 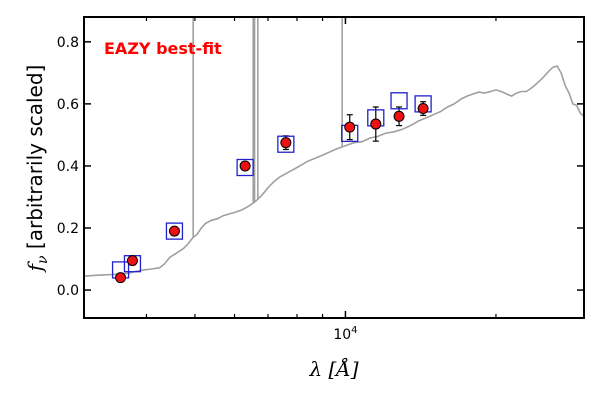 I want to click on x-tick-label-exponent: 4, so click(x=354, y=330).